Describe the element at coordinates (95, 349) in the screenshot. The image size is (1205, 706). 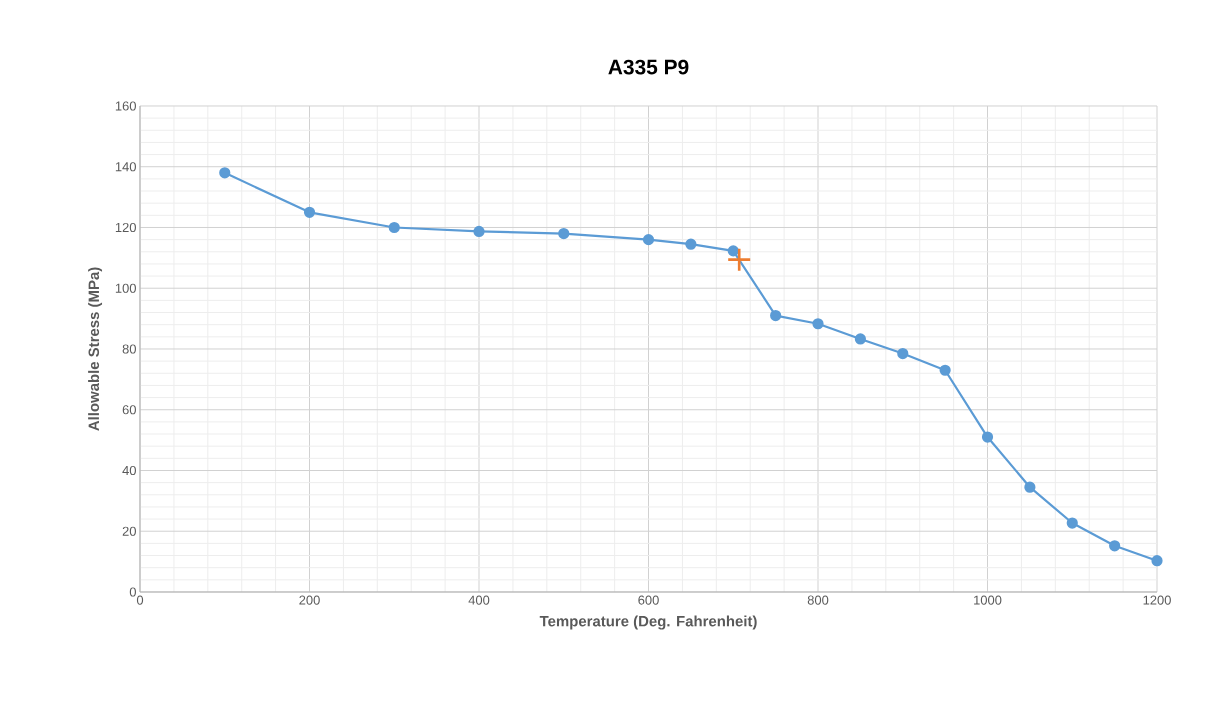
I see `y-axis-title: Allowable Stress (MPa)` at that location.